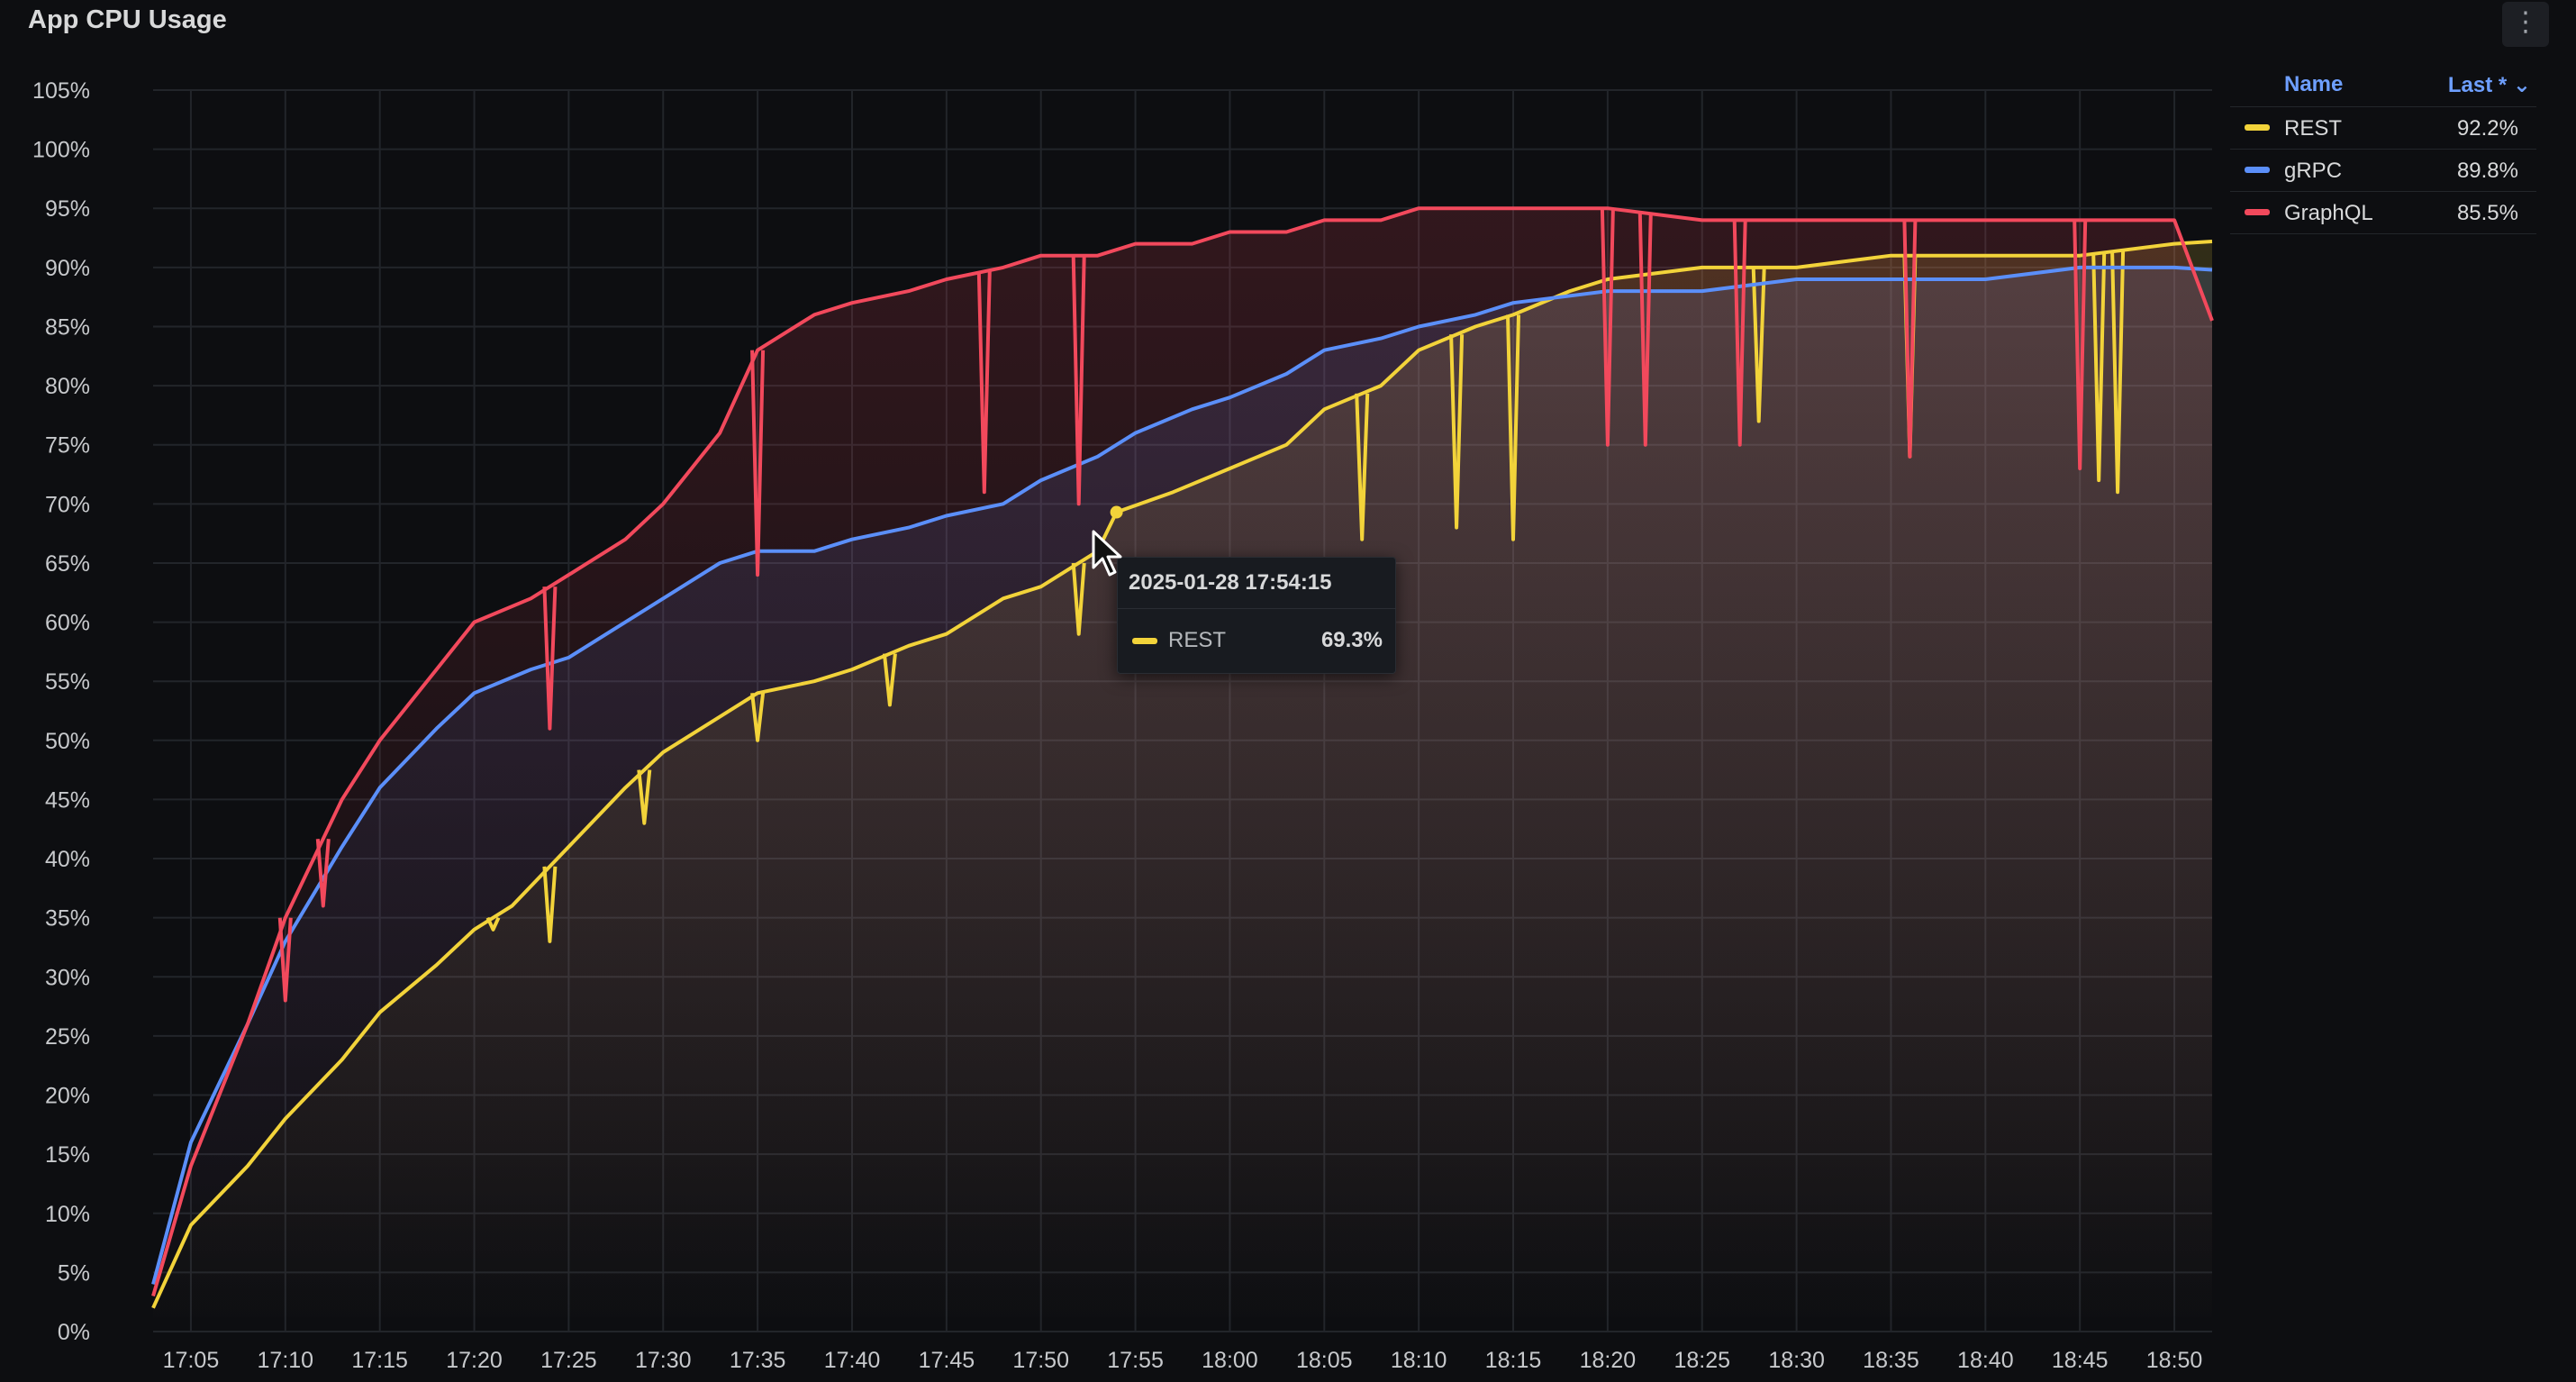 This screenshot has width=2576, height=1382. I want to click on x-tick-label: 17:45, so click(947, 1360).